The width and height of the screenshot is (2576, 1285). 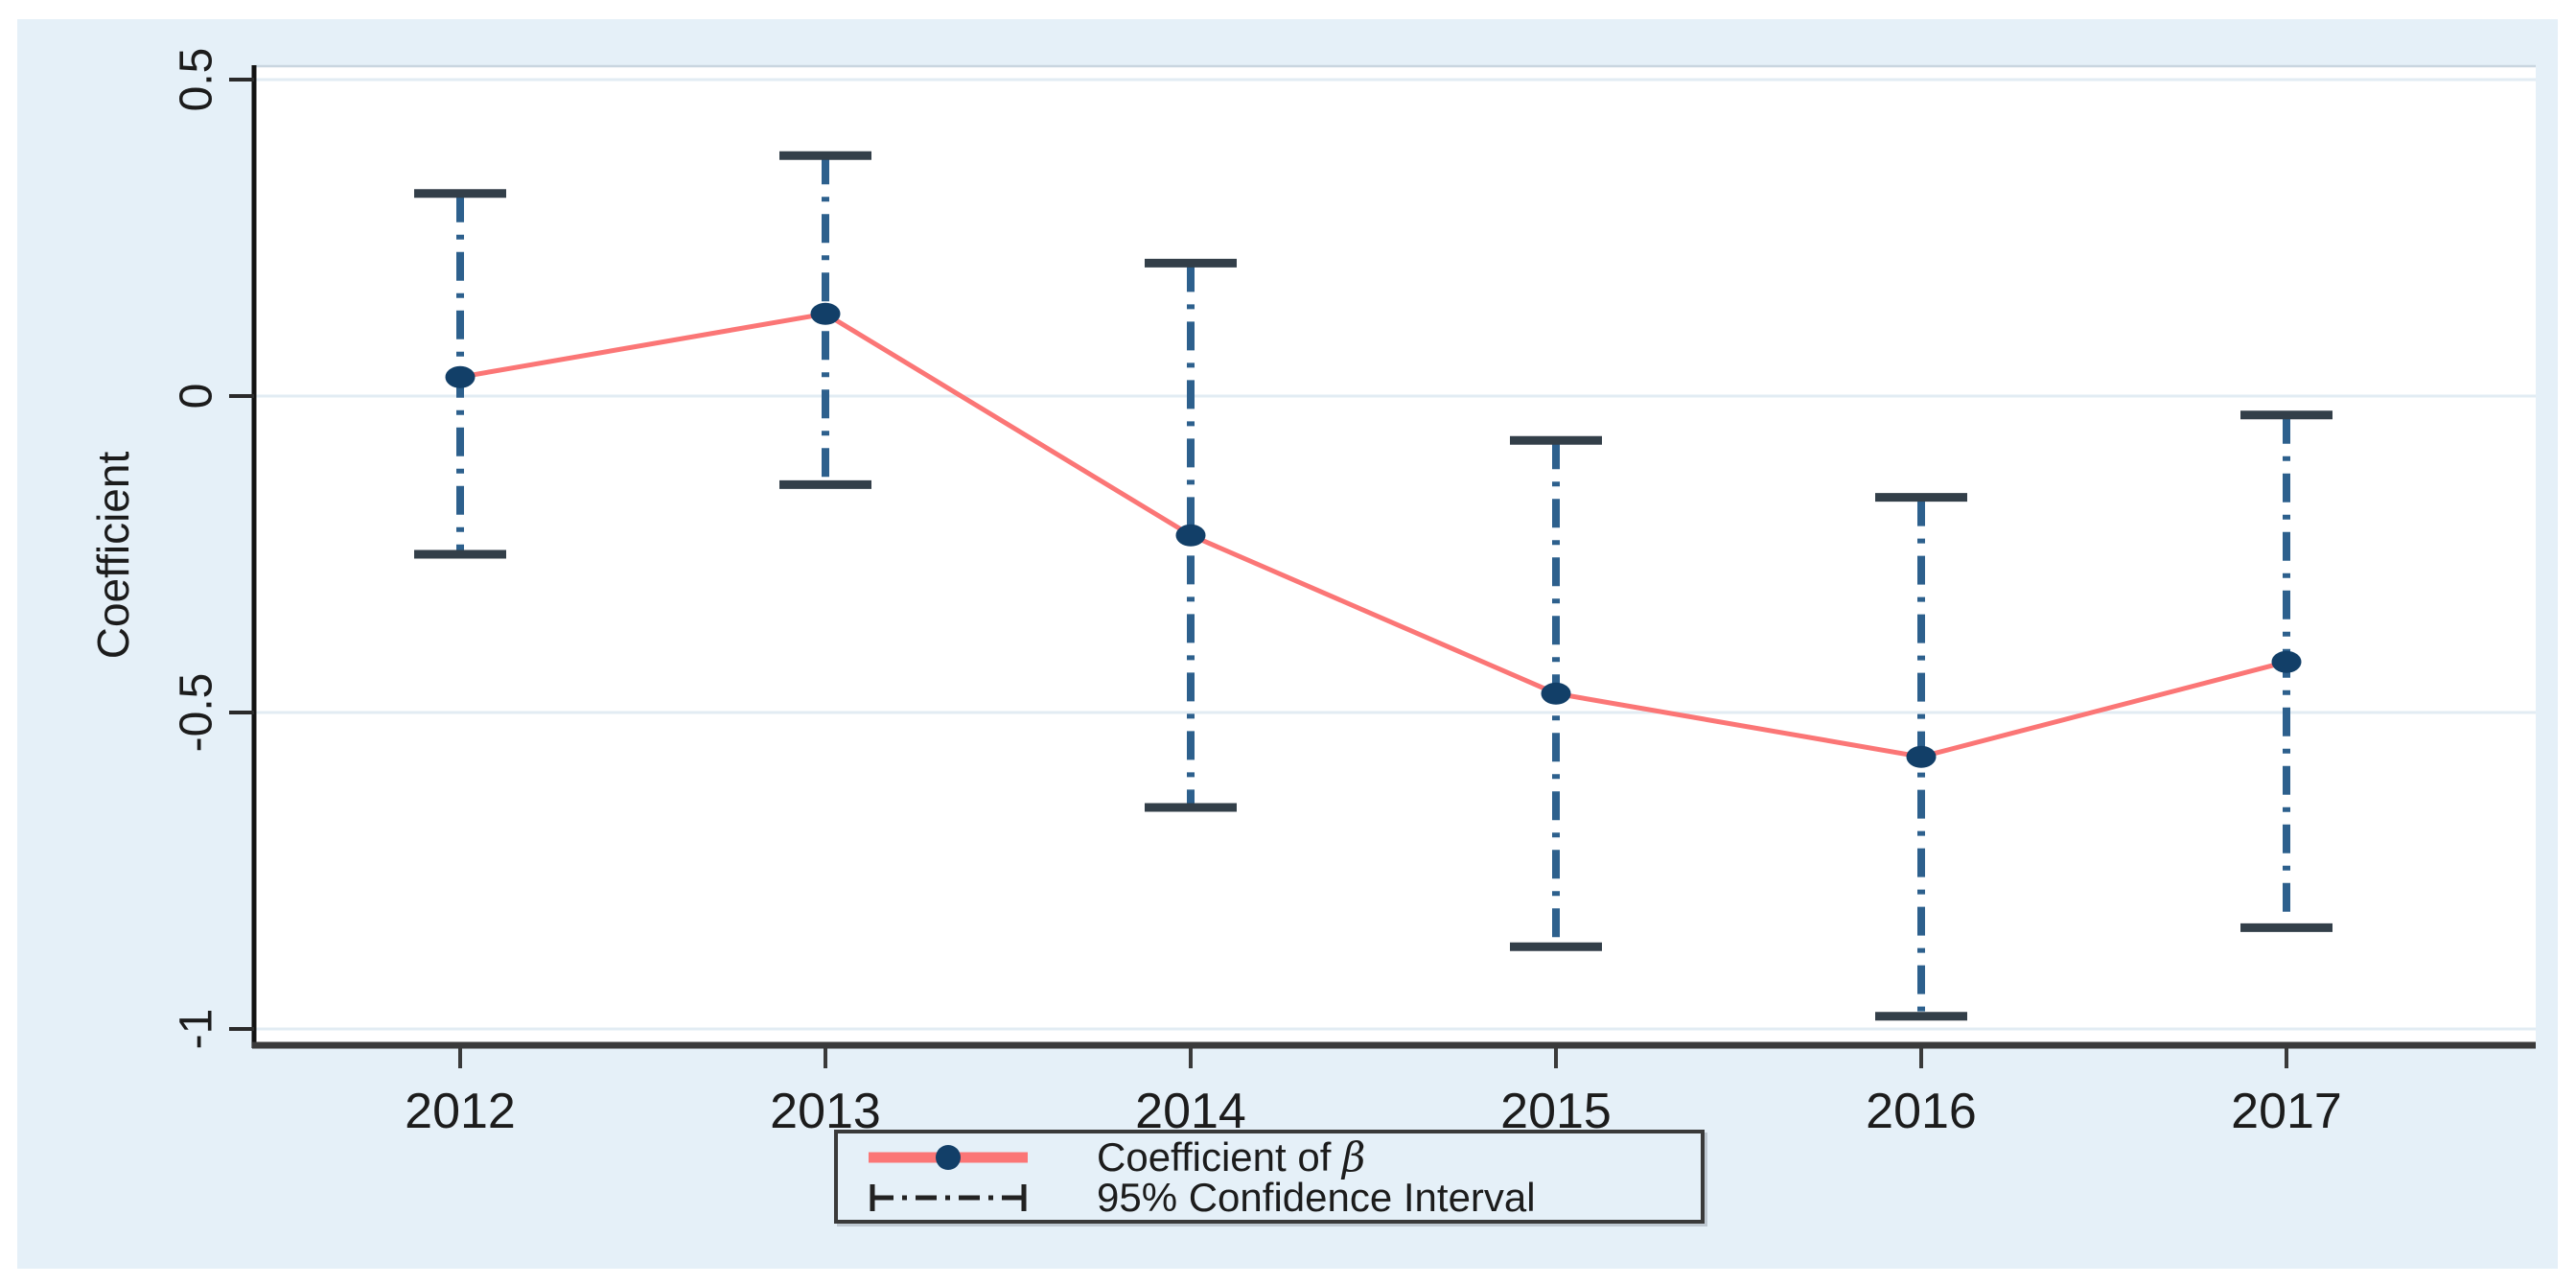 What do you see at coordinates (825, 314) in the screenshot?
I see `data-point-2013` at bounding box center [825, 314].